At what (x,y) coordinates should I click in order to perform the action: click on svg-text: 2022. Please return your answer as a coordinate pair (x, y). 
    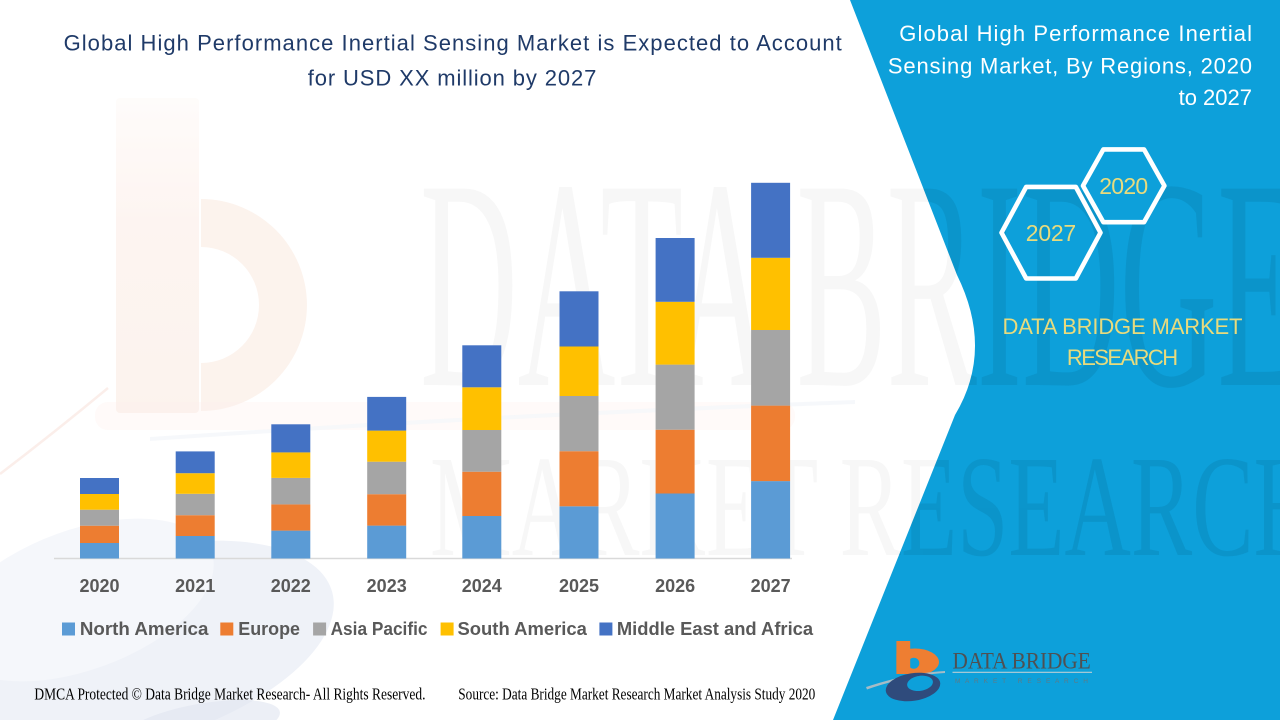
    Looking at the image, I should click on (291, 586).